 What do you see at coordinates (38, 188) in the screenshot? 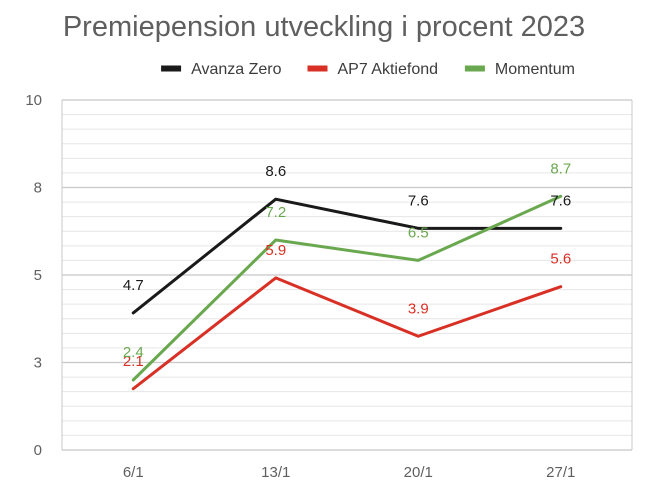
I see `y-tick-label: 8` at bounding box center [38, 188].